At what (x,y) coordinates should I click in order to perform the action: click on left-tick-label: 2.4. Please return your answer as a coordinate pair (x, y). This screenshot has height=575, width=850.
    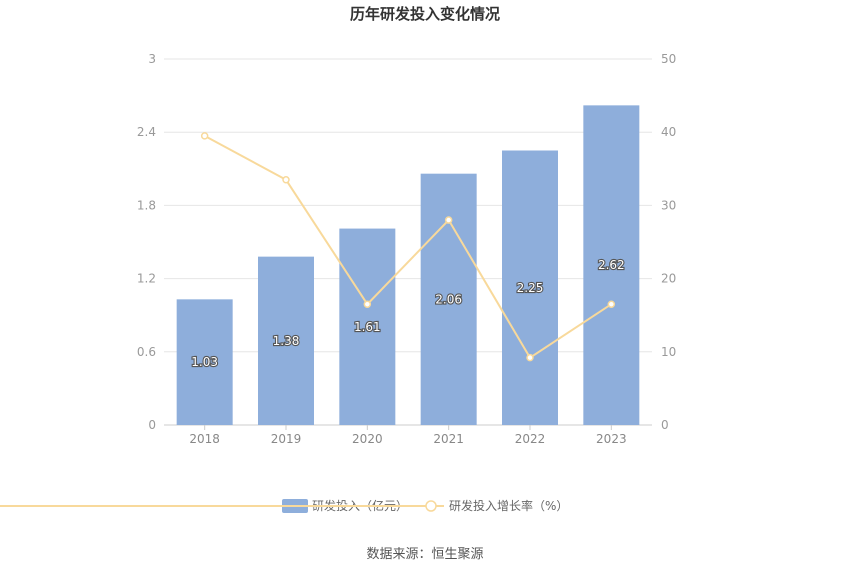
    Looking at the image, I should click on (146, 132).